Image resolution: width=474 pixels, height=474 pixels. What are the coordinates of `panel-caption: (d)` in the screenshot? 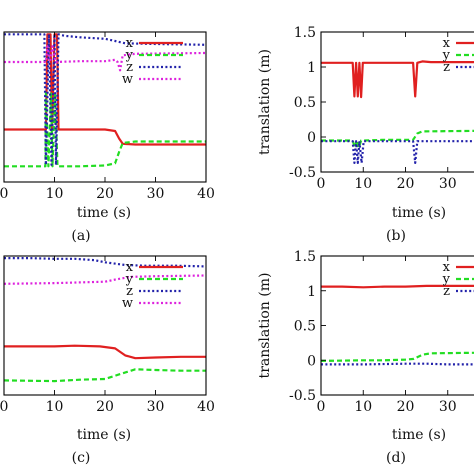 It's located at (396, 458).